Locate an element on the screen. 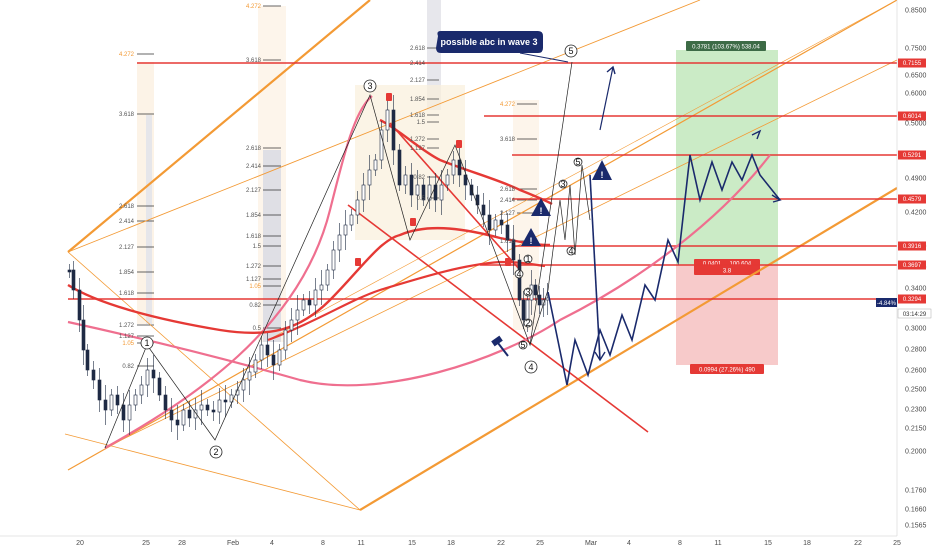  time-axis: 20 25 28 Feb 4 8 11 15 18 22 25 Mar 4 8 11 15 18 22 25 is located at coordinates (466, 542).